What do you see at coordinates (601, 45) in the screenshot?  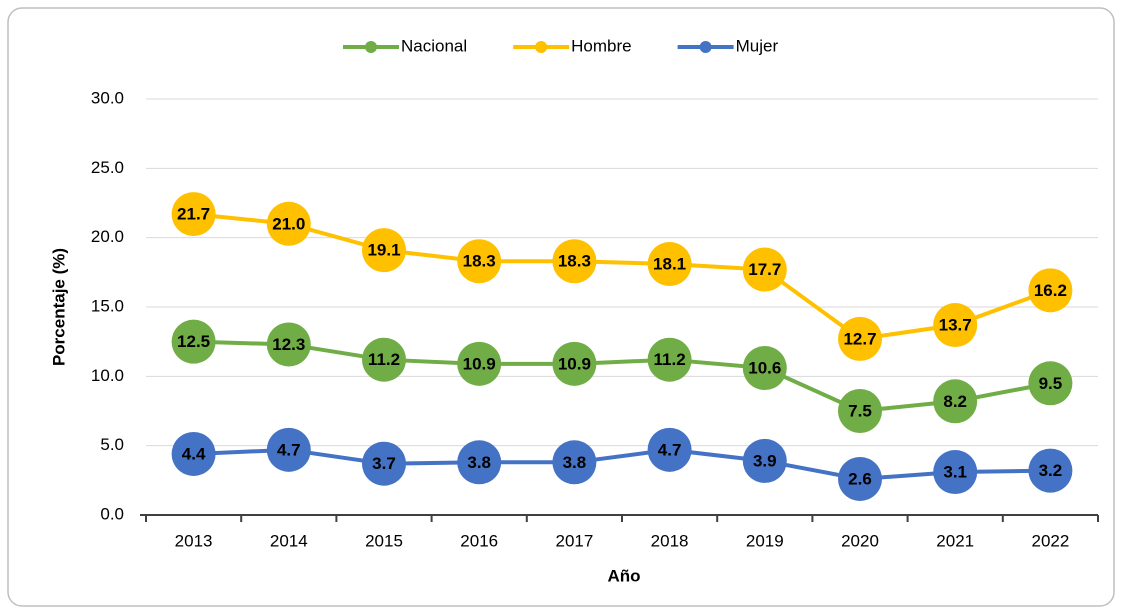 I see `legend-label: Hombre` at bounding box center [601, 45].